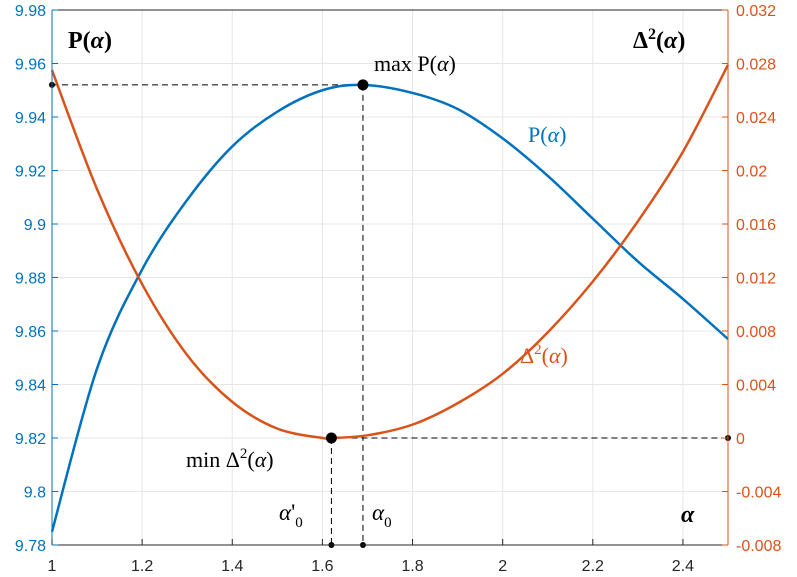 Image resolution: width=797 pixels, height=577 pixels. What do you see at coordinates (30, 11) in the screenshot?
I see `y-left-tick-label: 9.98` at bounding box center [30, 11].